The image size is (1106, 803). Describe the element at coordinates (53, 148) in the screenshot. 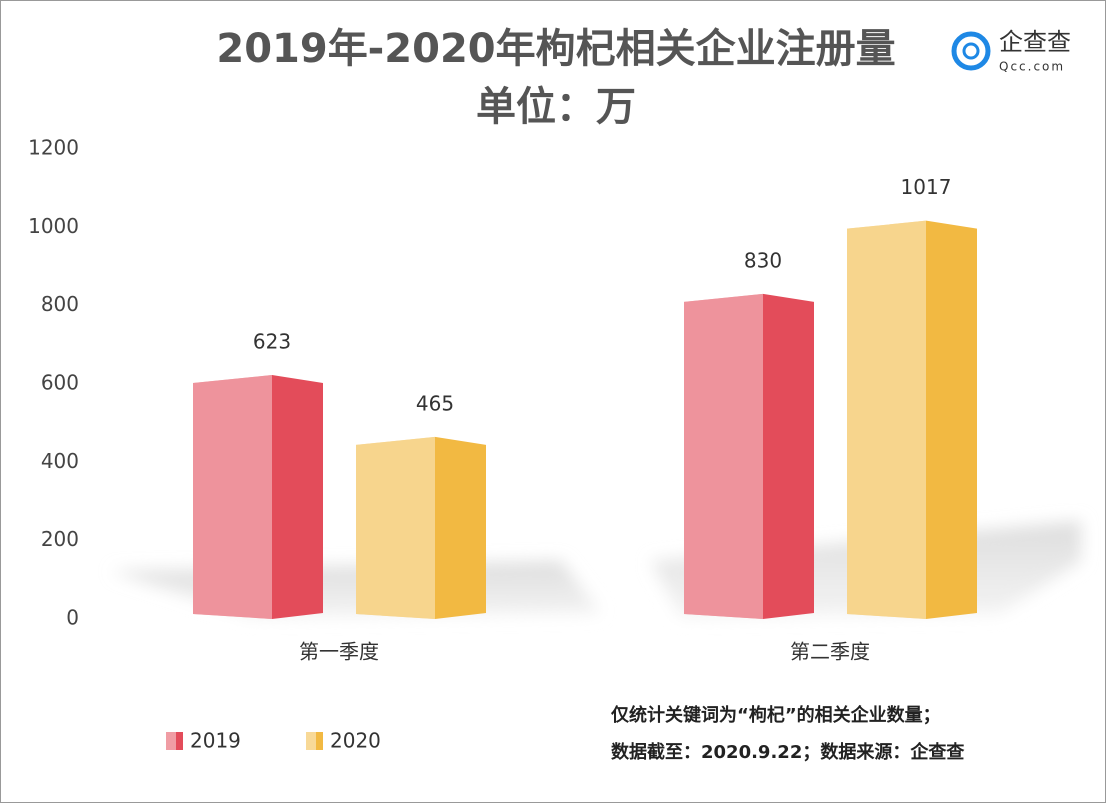

I see `y-tick-label: 1200` at that location.